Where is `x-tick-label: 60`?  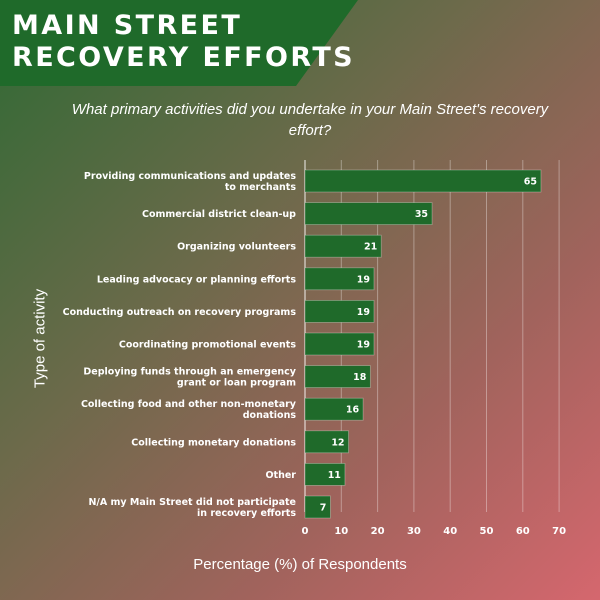
x-tick-label: 60 is located at coordinates (523, 531).